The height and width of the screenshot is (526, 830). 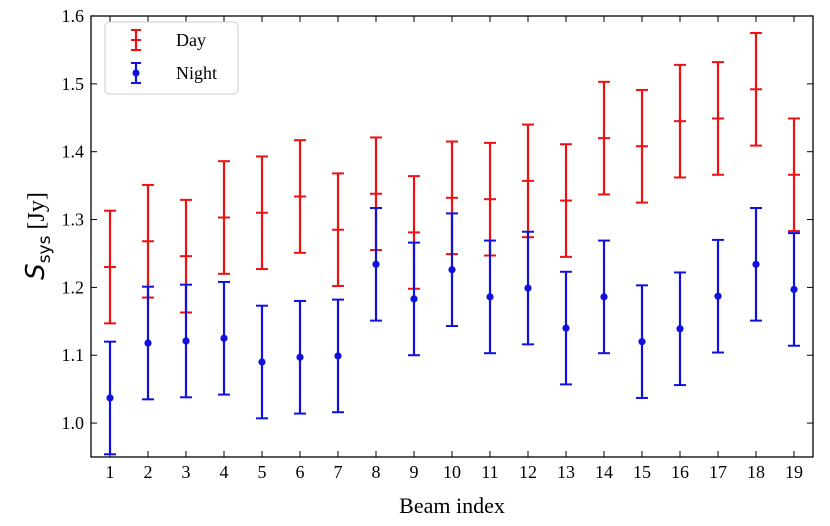 I want to click on legend-day-marker, so click(x=136, y=40).